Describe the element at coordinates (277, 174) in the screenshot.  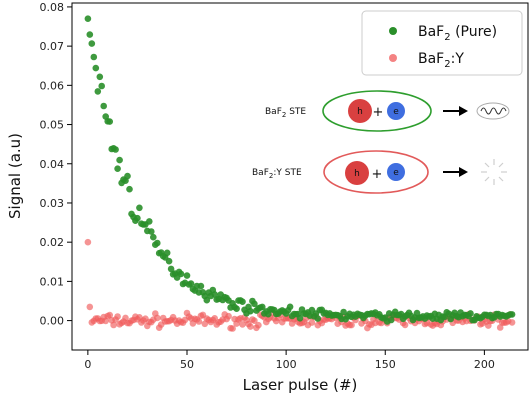
I see `inset-label-doped: BaF2:Y STE` at that location.